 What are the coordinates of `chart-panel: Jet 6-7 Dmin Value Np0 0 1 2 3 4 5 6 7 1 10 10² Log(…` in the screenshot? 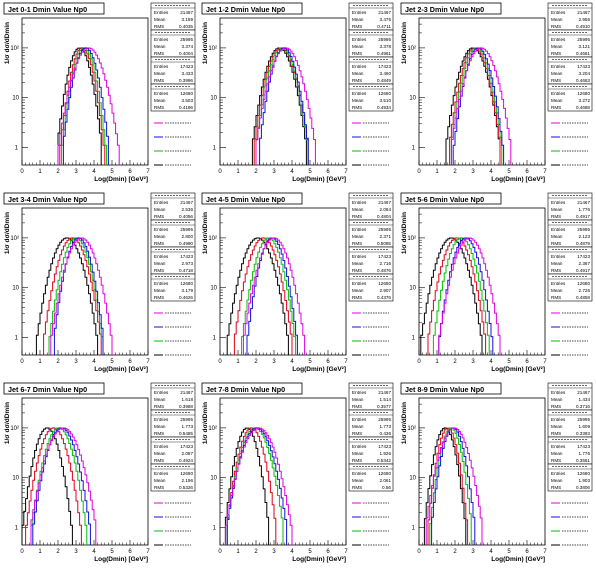 It's located at (99, 472).